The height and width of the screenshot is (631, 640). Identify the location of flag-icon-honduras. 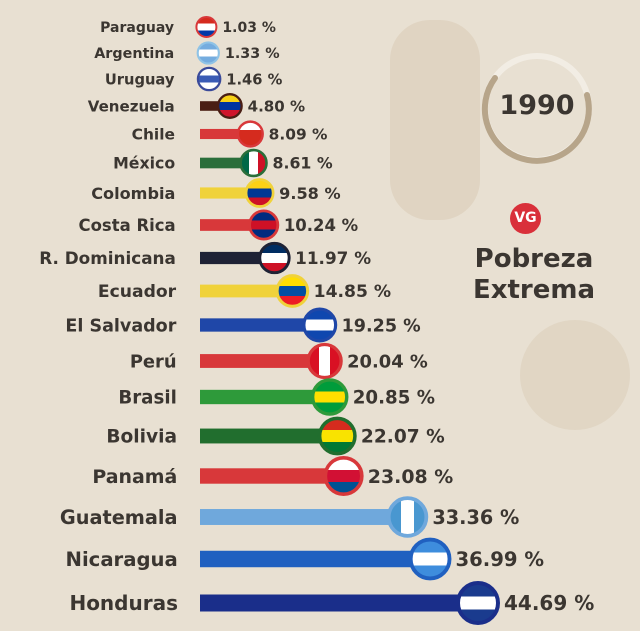
(478, 603).